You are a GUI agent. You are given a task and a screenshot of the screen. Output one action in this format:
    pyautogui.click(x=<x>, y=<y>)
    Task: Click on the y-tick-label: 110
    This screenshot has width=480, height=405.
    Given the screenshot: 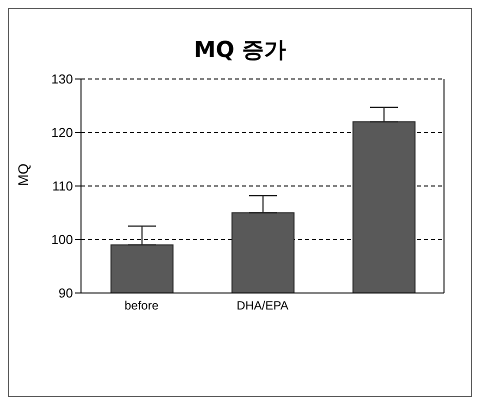 What is the action you would take?
    pyautogui.click(x=62, y=186)
    